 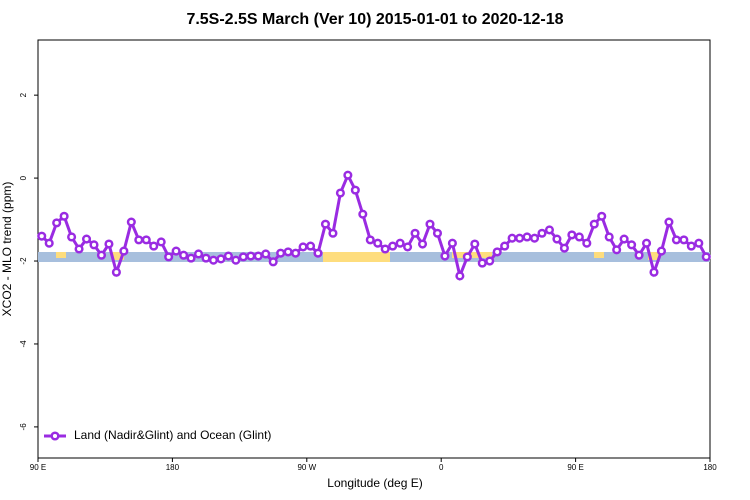 I want to click on x-tick-label: 0, so click(x=441, y=467).